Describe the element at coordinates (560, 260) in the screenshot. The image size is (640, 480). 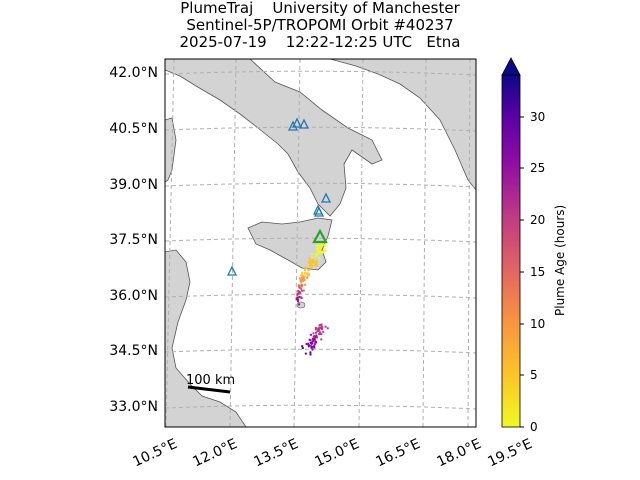
I see `colorbar-label: Plume Age (hours)` at that location.